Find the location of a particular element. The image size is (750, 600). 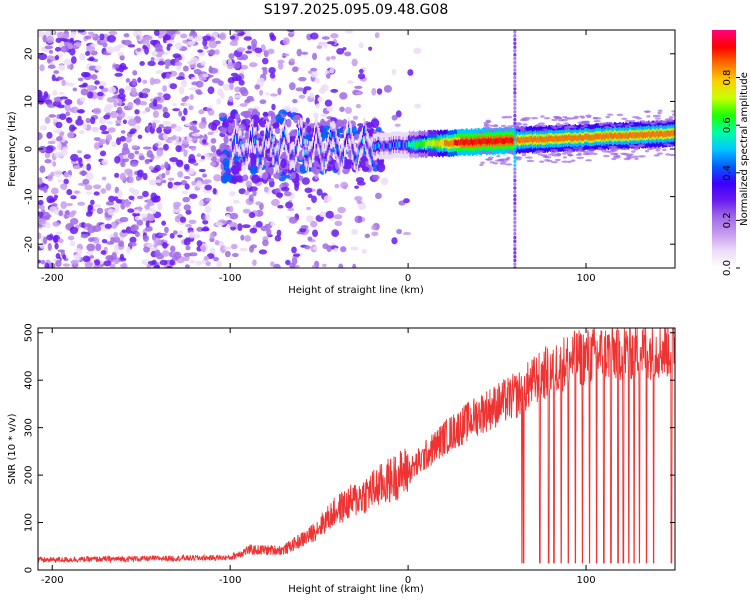

colorbar-tick-label: 0.6 is located at coordinates (727, 125).